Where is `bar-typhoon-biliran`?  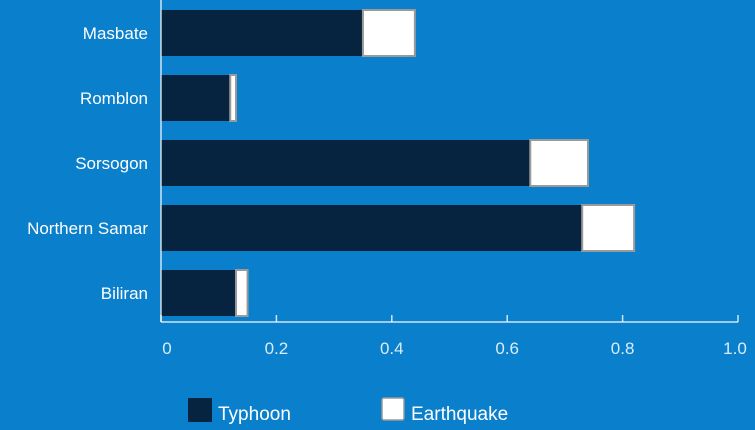 bar-typhoon-biliran is located at coordinates (199, 293).